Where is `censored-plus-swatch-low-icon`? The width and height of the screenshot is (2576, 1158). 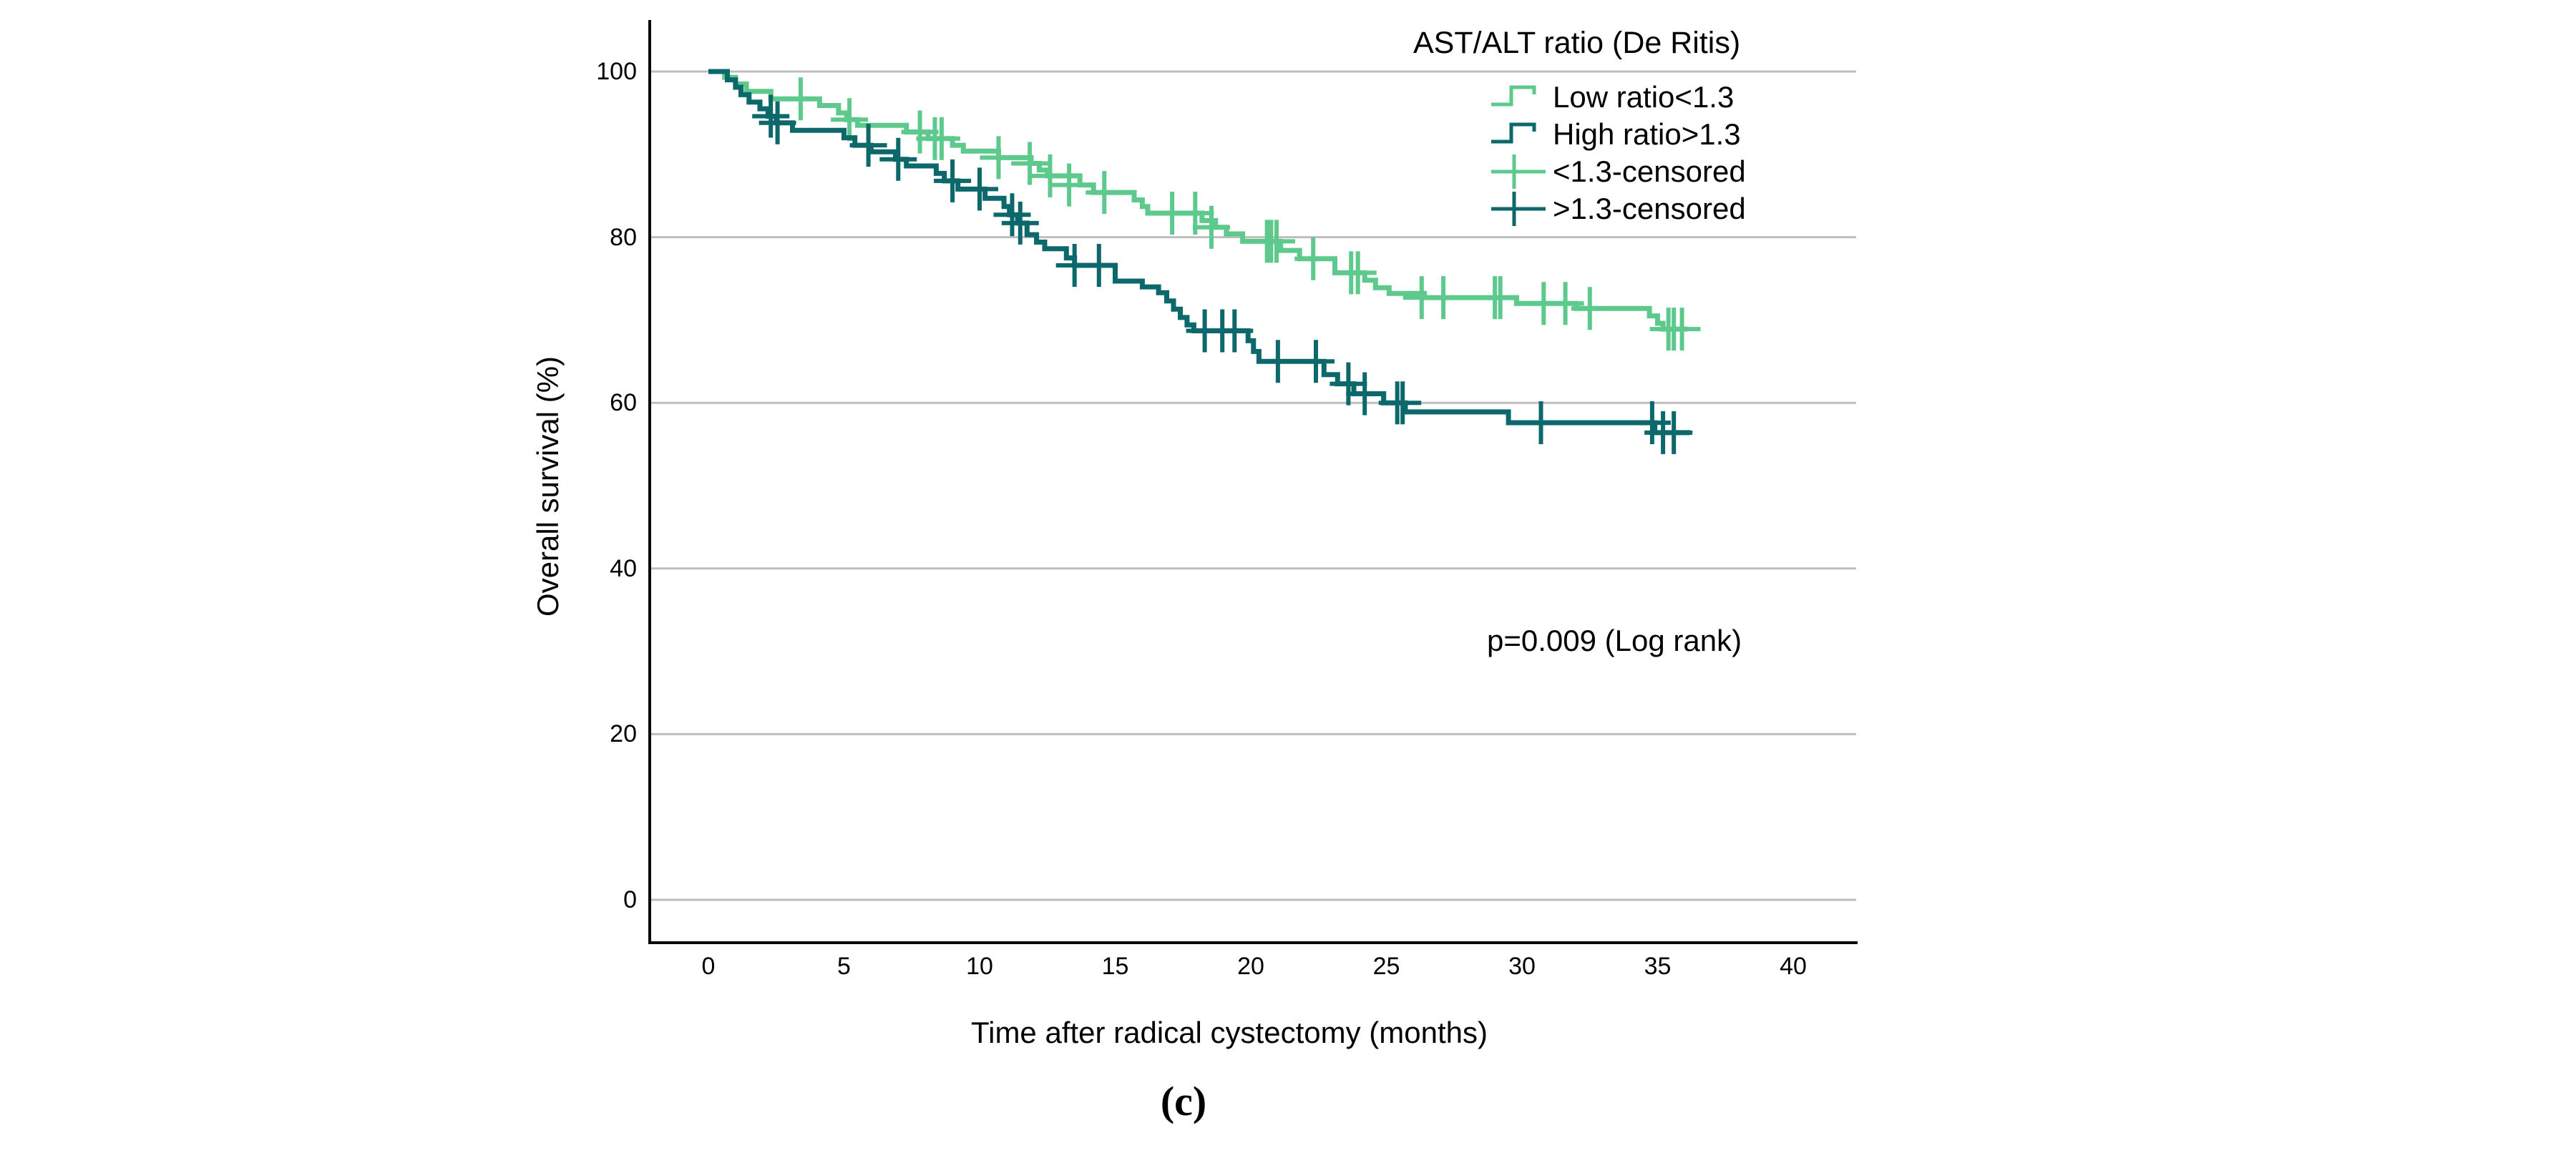
censored-plus-swatch-low-icon is located at coordinates (1518, 171).